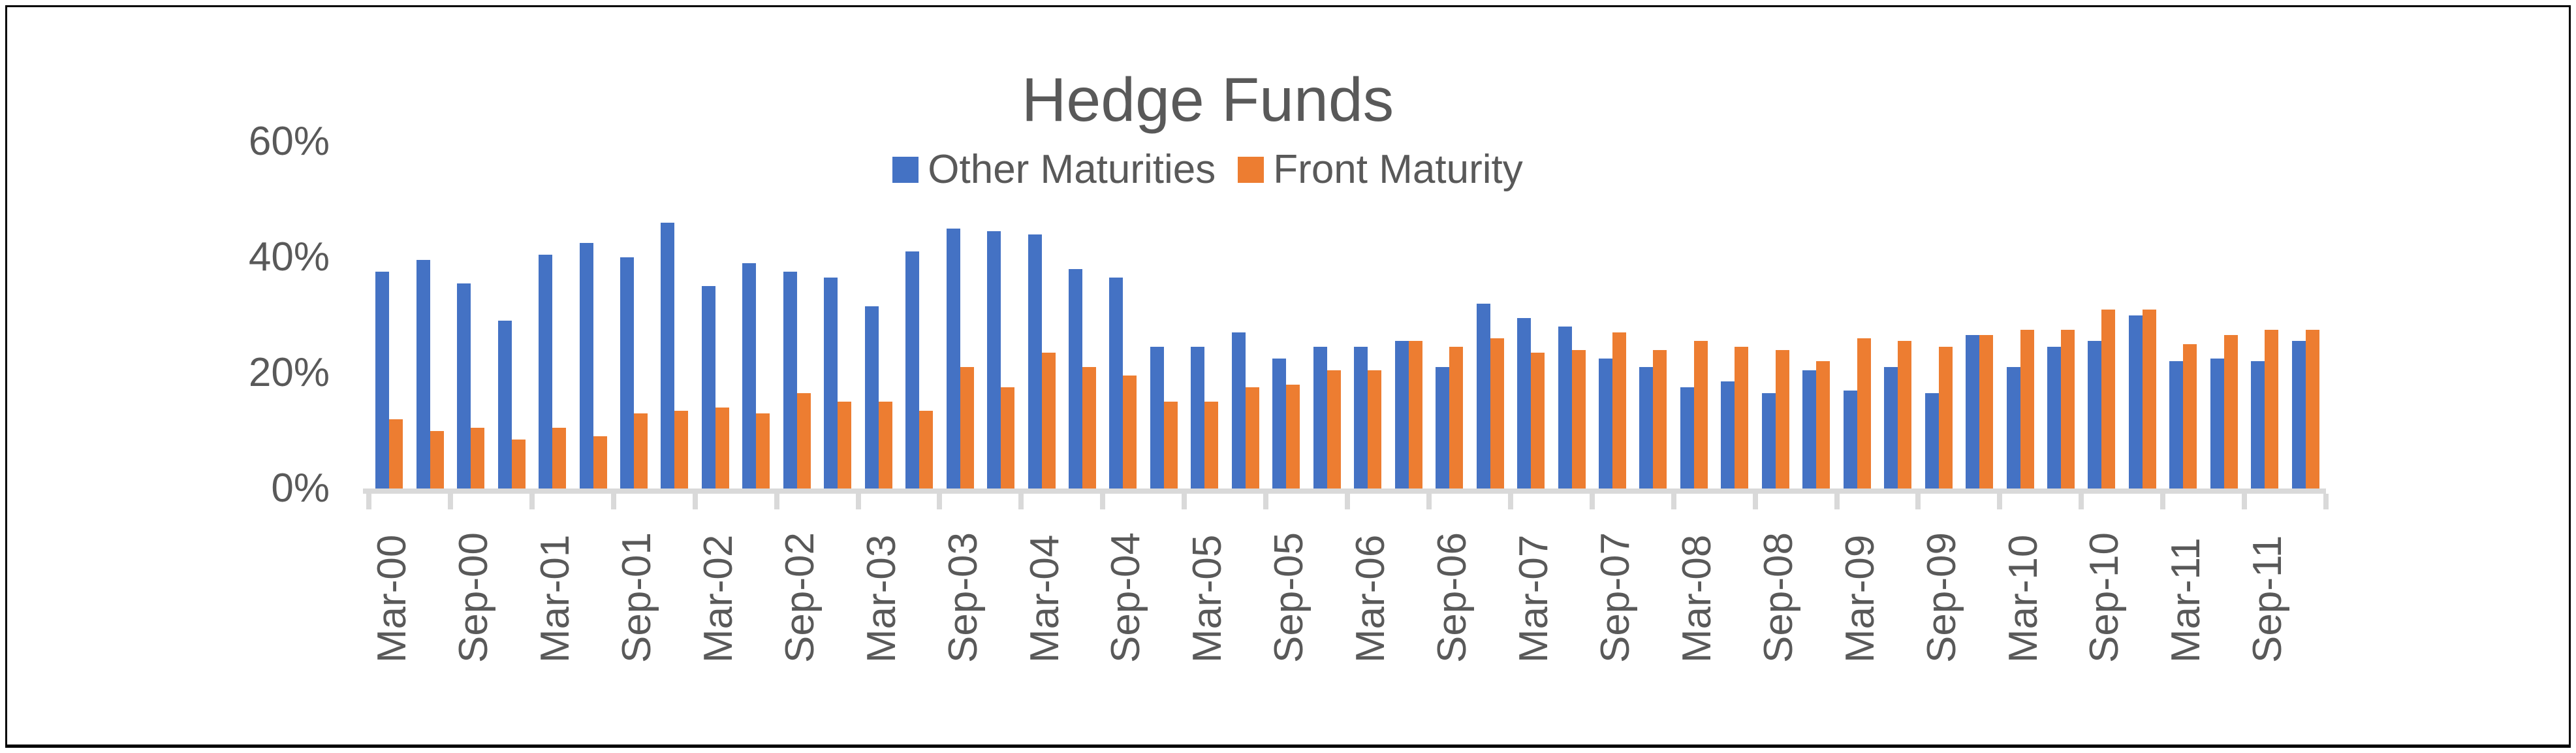 The image size is (2576, 753). Describe the element at coordinates (905, 169) in the screenshot. I see `legend-swatch-blue-icon` at that location.